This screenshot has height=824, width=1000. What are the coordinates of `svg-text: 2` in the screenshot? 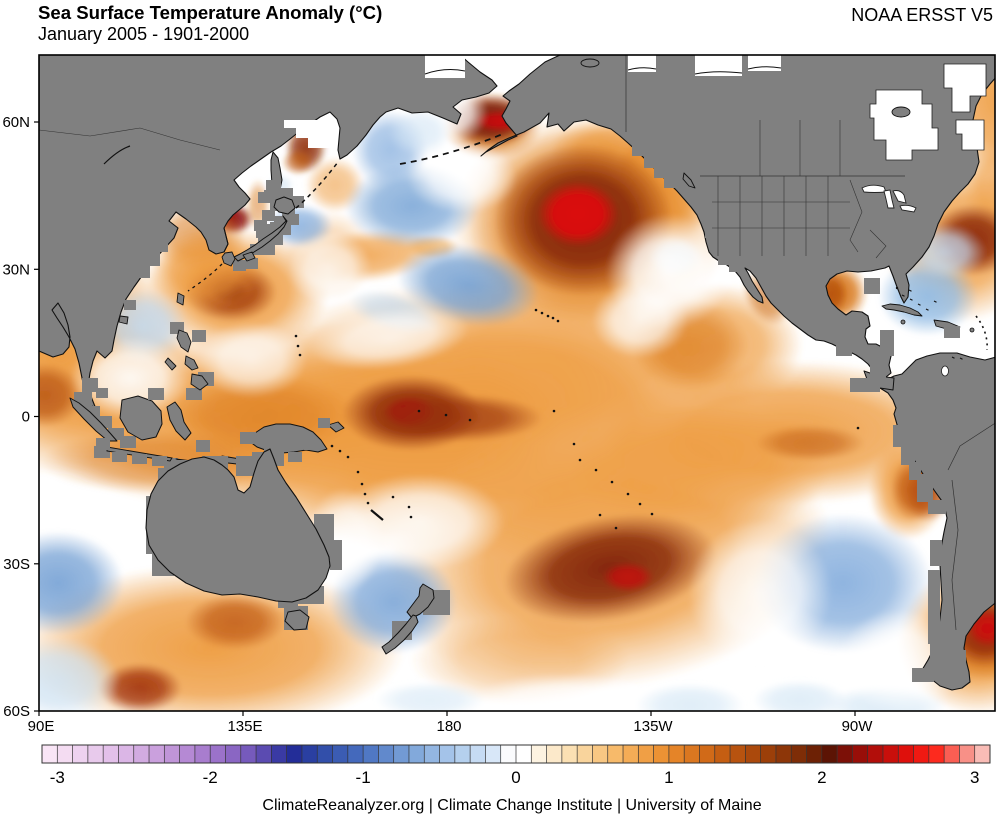 It's located at (821, 777).